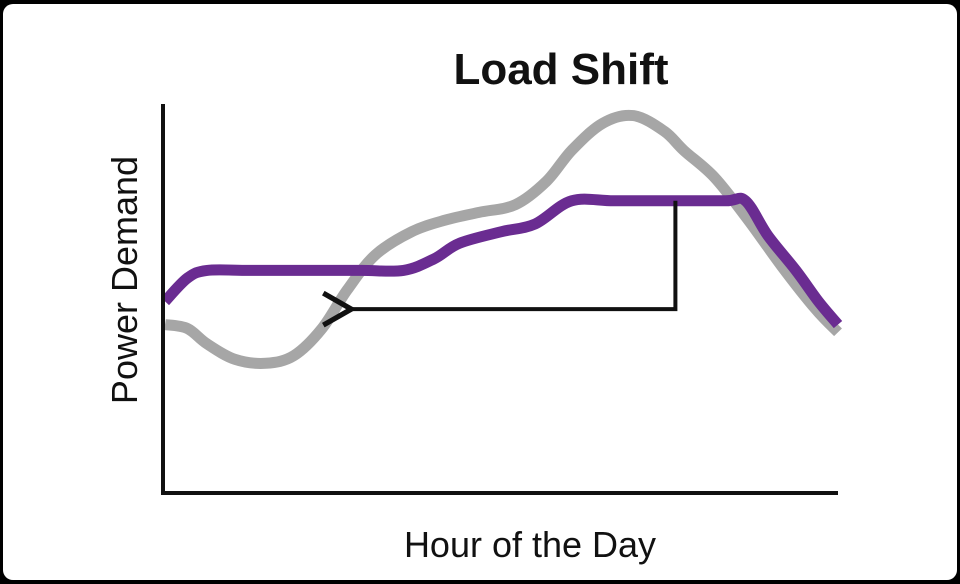 The width and height of the screenshot is (960, 584). Describe the element at coordinates (530, 544) in the screenshot. I see `x-axis-label: Hour of the Day` at that location.